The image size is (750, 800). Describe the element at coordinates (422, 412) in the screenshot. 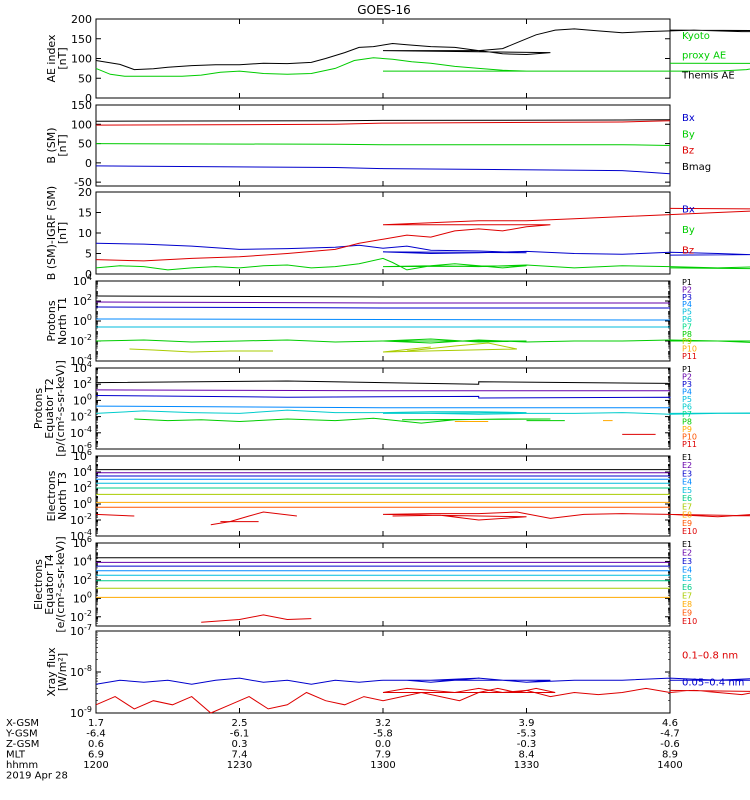

I see `series-line-p5` at that location.